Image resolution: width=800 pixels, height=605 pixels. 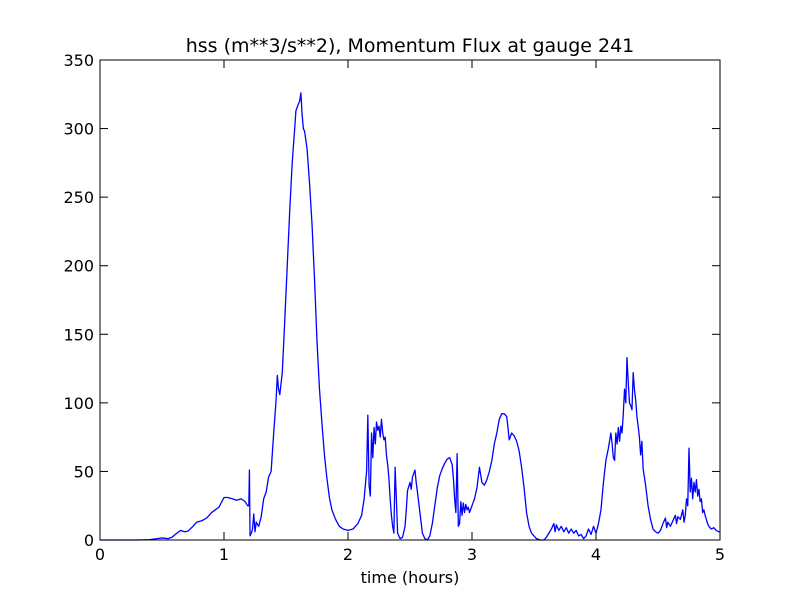 What do you see at coordinates (472, 554) in the screenshot?
I see `x-tick-label: 3` at bounding box center [472, 554].